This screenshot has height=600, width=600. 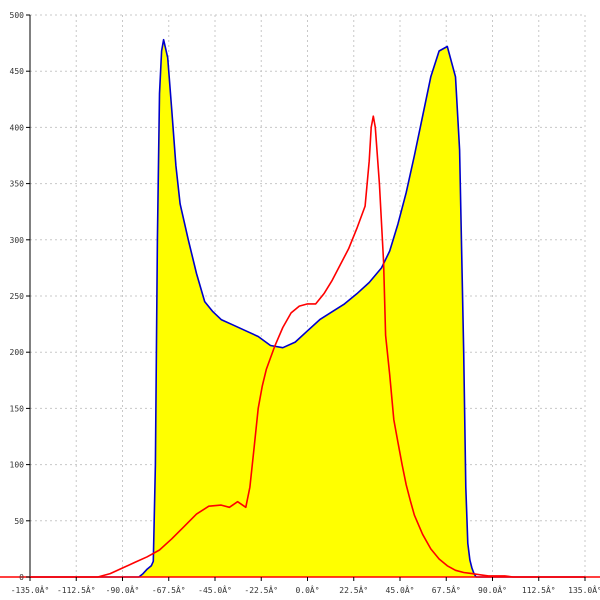 What do you see at coordinates (123, 589) in the screenshot?
I see `x-tick-label: -90.0Â°` at bounding box center [123, 589].